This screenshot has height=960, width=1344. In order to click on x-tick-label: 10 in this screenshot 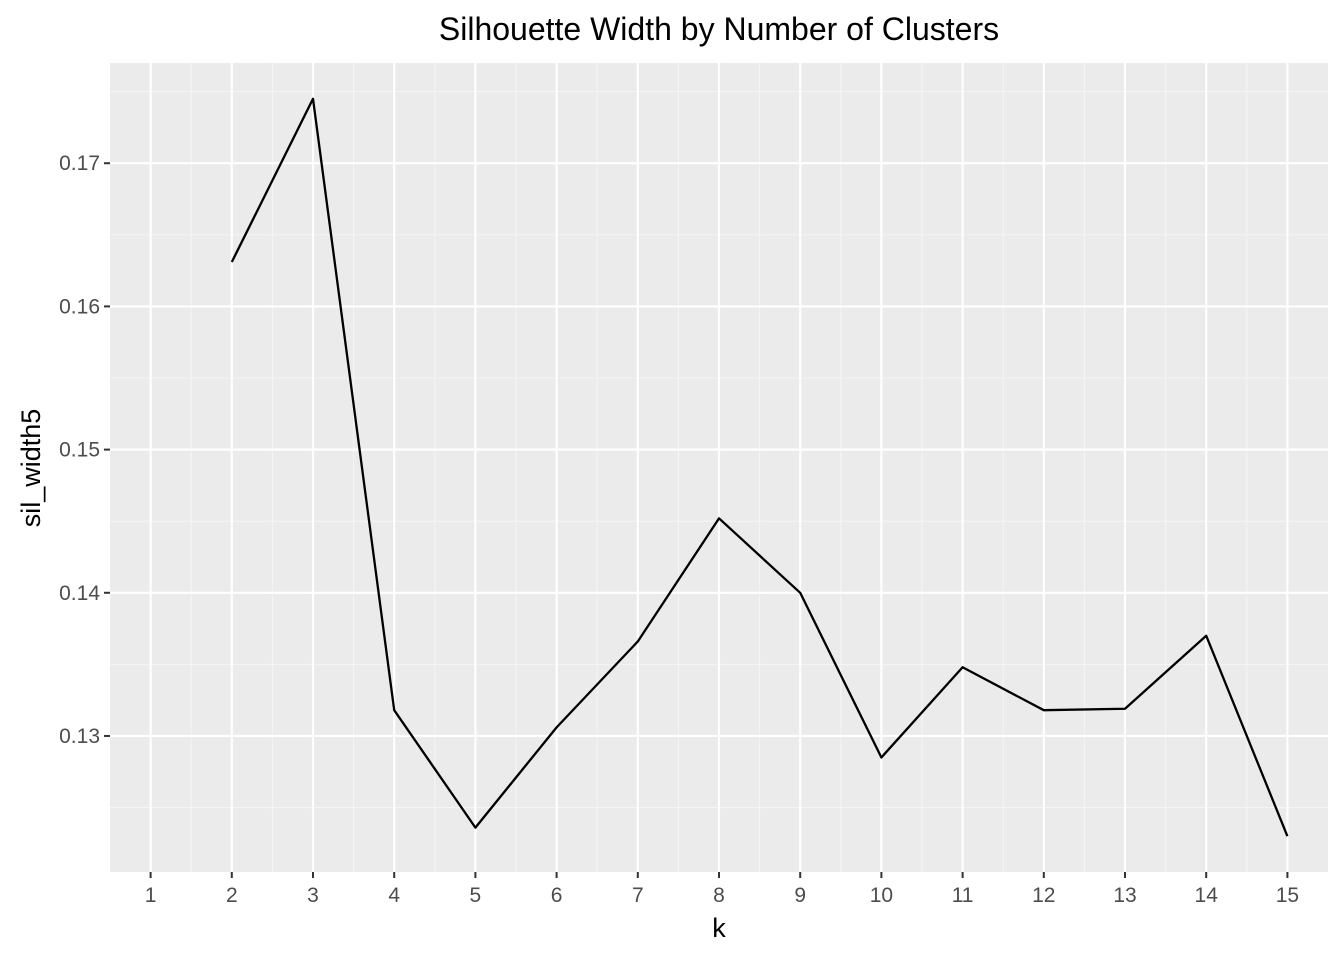, I will do `click(881, 895)`.